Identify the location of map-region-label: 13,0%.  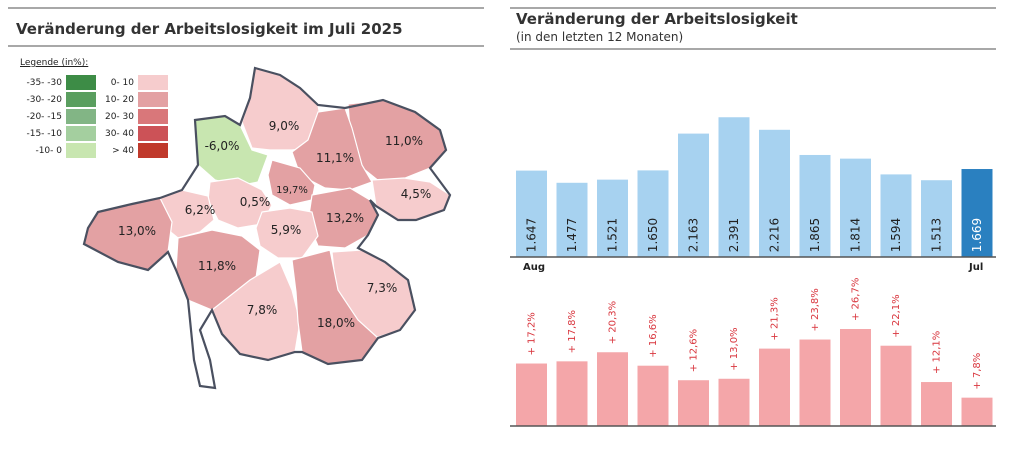
(137, 231).